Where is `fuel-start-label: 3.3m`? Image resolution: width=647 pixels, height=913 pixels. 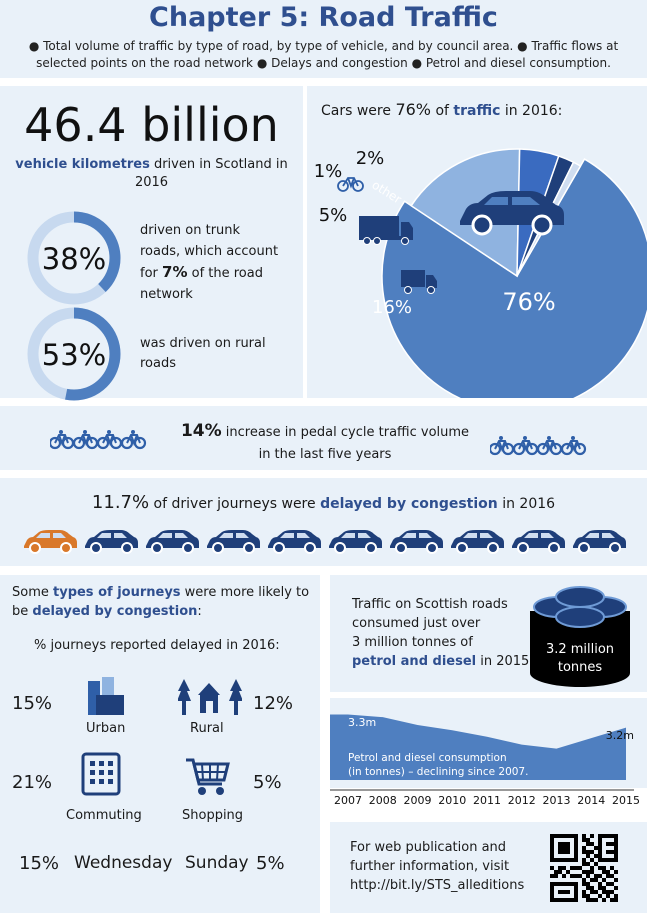
fuel-start-label: 3.3m is located at coordinates (362, 722).